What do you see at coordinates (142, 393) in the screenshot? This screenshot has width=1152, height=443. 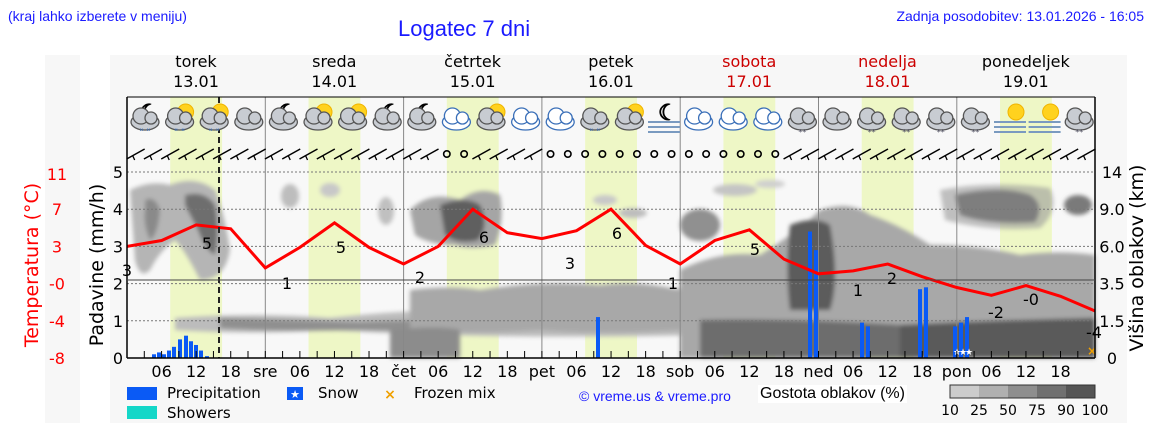 I see `precipitation-swatch` at bounding box center [142, 393].